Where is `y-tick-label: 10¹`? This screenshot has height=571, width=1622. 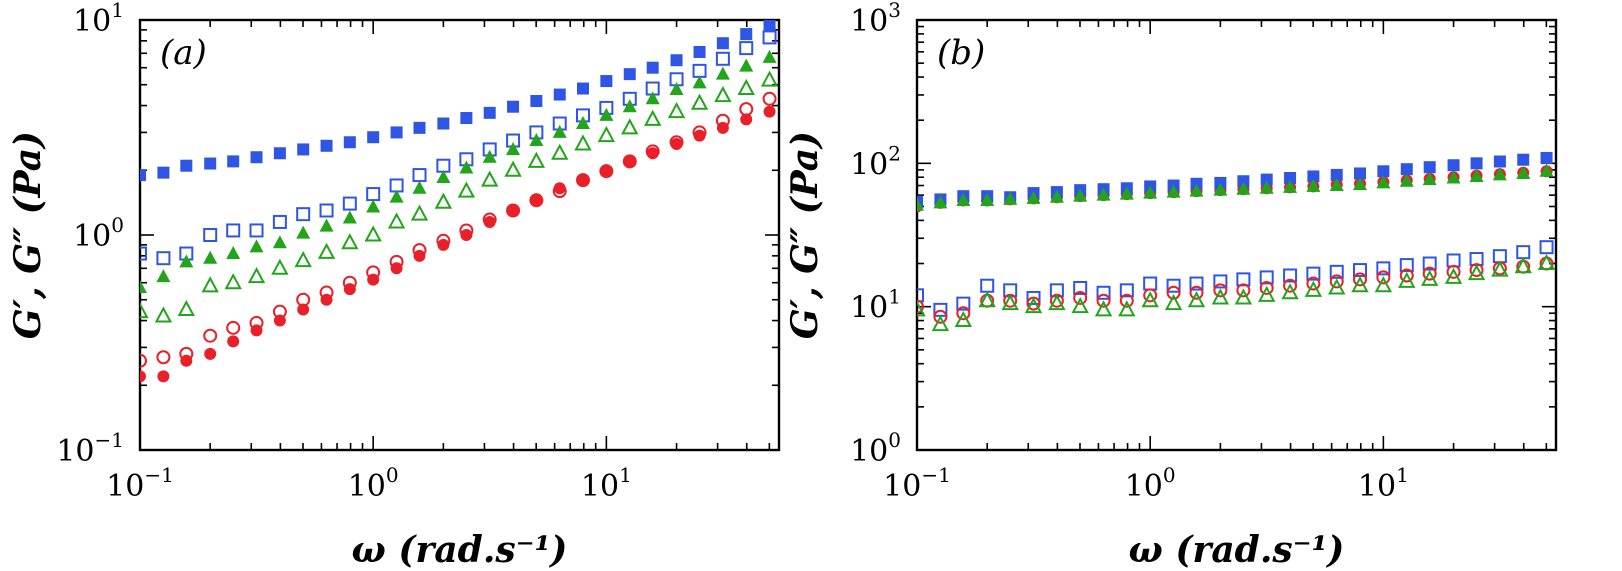
y-tick-label: 10¹ is located at coordinates (98, 19).